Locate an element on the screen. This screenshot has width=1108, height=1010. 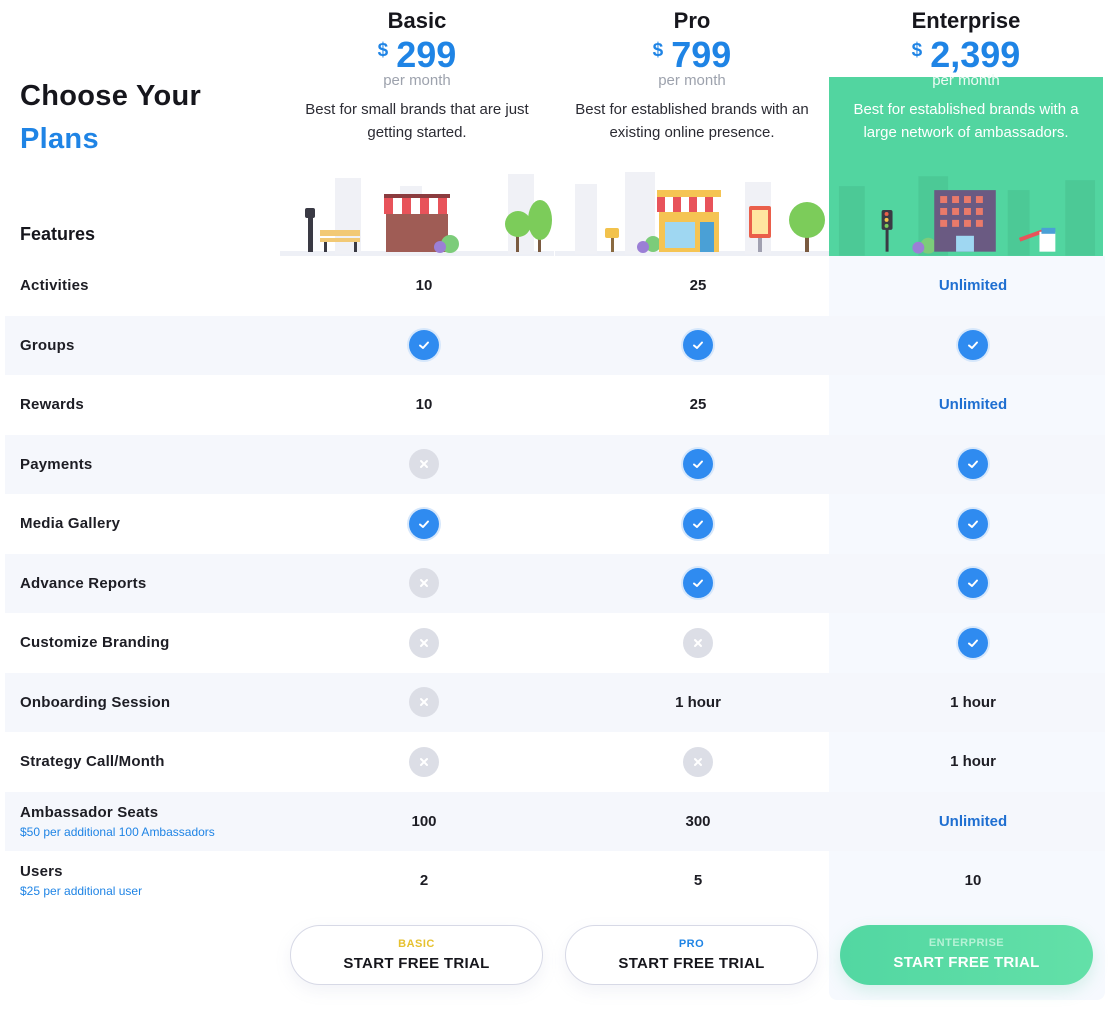
pro-start-trial-button: PRO START FREE TRIAL is located at coordinates (691, 955).